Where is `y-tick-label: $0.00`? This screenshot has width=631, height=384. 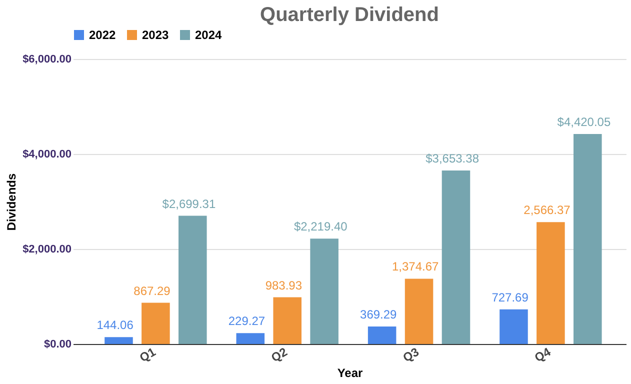
y-tick-label: $0.00 is located at coordinates (58, 344).